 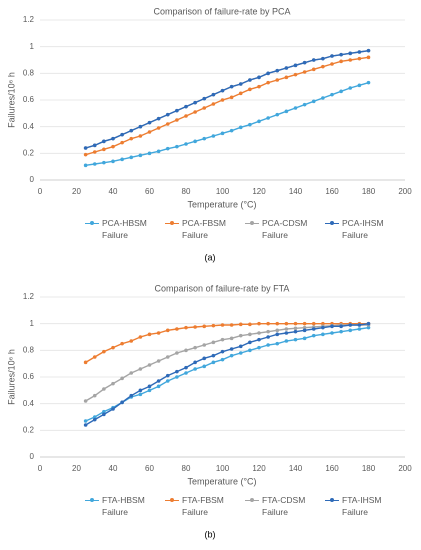 What do you see at coordinates (203, 506) in the screenshot?
I see `legend-label: FTA-FBSM Failure` at bounding box center [203, 506].